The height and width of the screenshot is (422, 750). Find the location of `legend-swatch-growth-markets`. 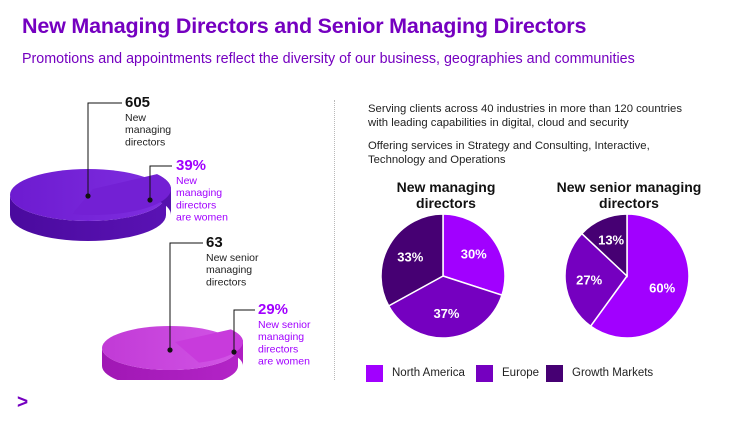

legend-swatch-growth-markets is located at coordinates (554, 373).